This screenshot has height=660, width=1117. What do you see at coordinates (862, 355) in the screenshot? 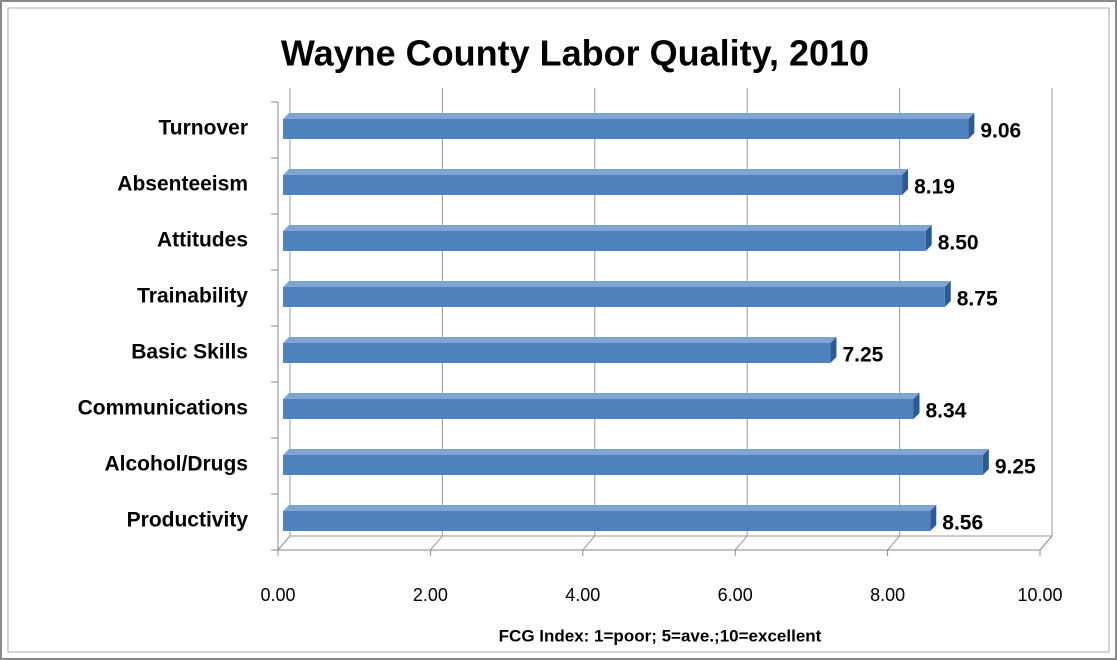
I see `value-label: 7.25` at bounding box center [862, 355].